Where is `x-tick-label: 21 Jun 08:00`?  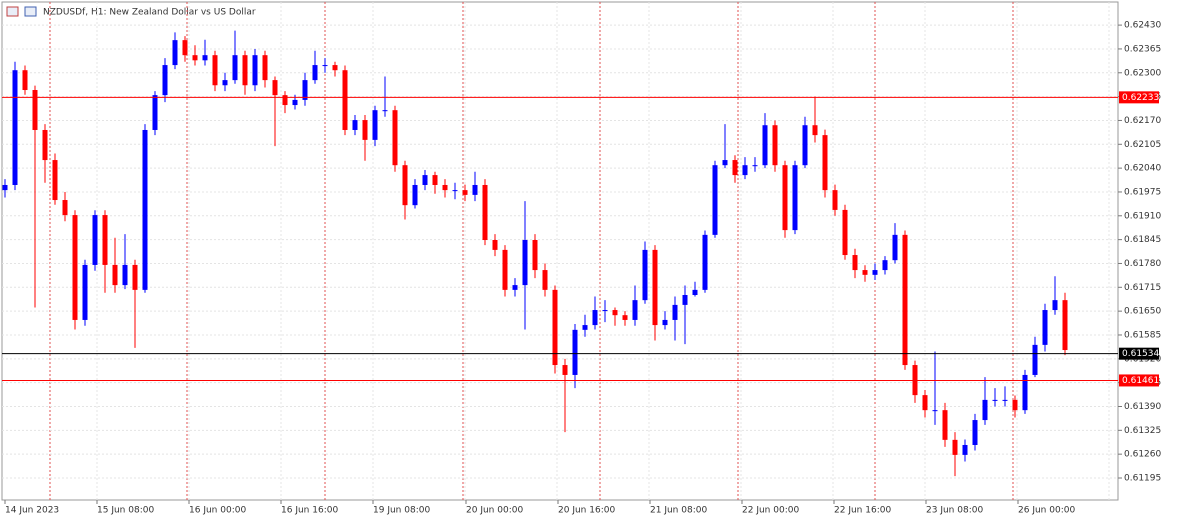
x-tick-label: 21 Jun 08:00 is located at coordinates (678, 511).